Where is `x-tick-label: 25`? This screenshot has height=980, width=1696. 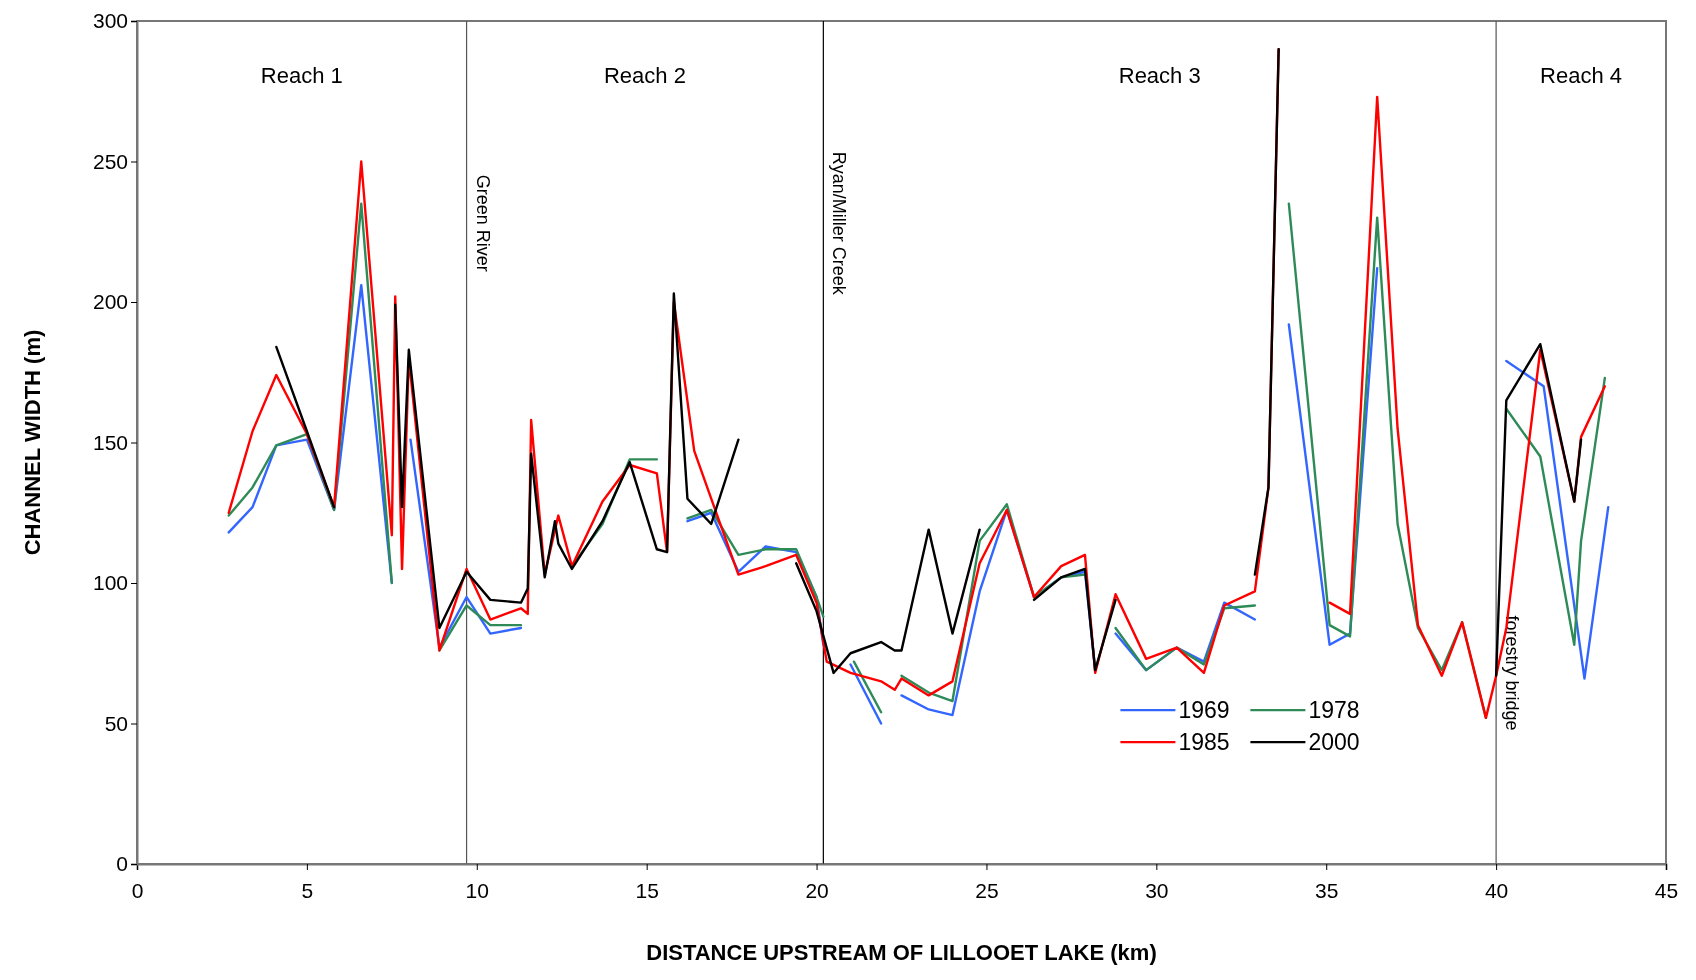
x-tick-label: 25 is located at coordinates (987, 891).